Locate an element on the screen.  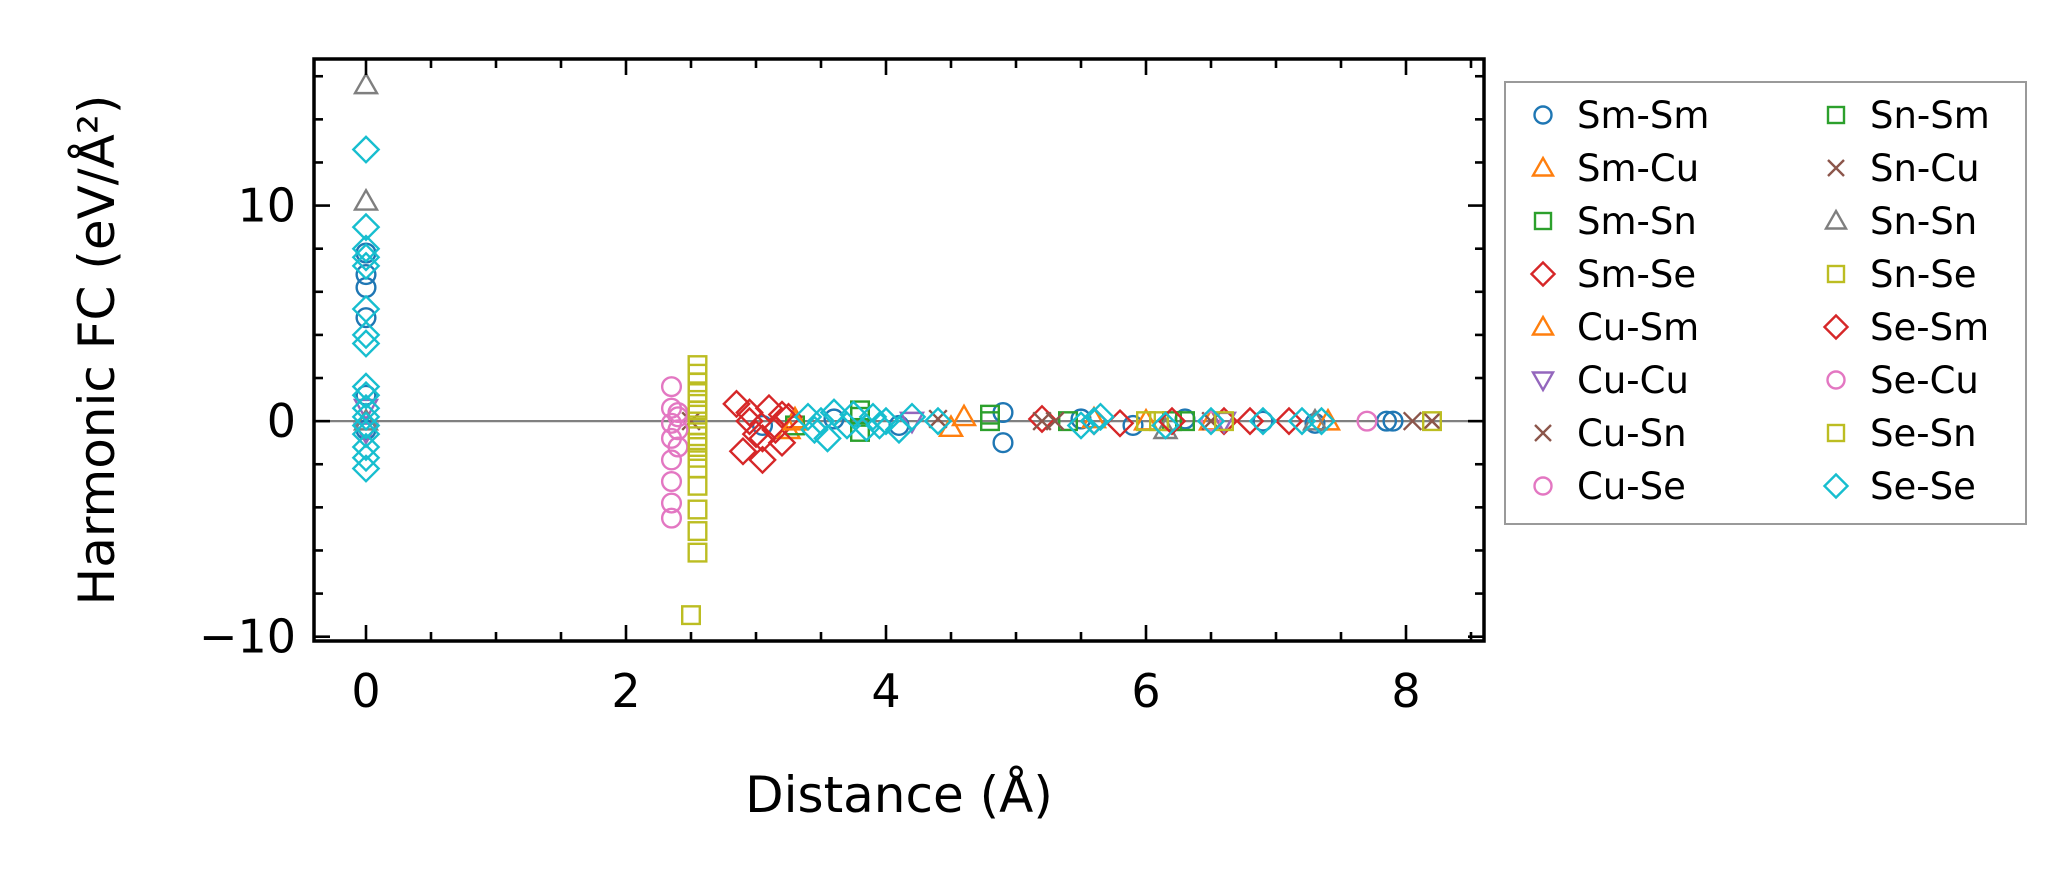
legend-item: Cu-Sn is located at coordinates (1610, 433).